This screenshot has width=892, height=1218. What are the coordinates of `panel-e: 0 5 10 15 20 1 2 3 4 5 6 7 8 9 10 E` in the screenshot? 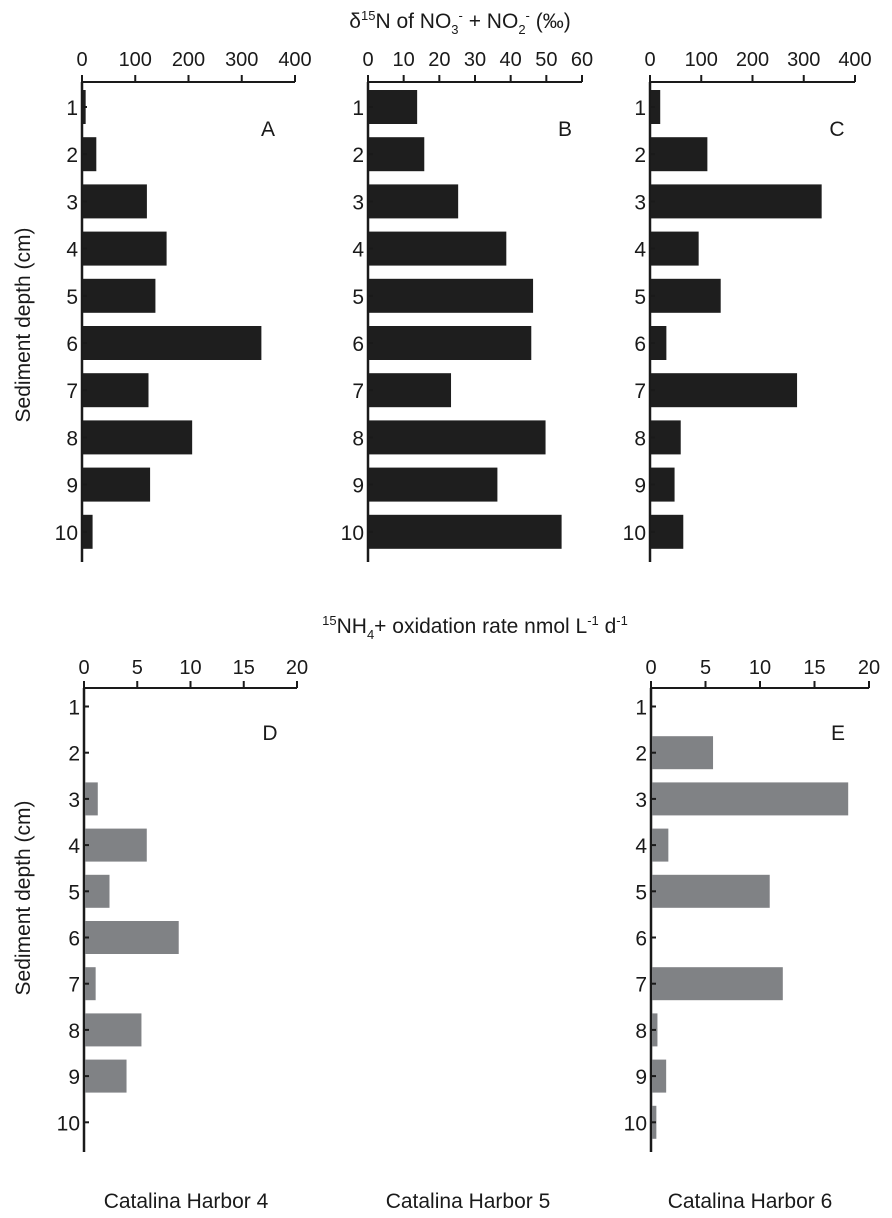 It's located at (752, 904).